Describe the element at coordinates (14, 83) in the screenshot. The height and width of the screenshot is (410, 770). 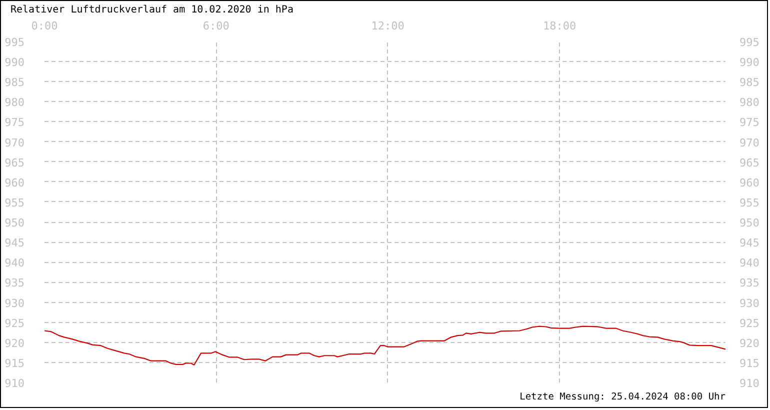
I see `y-tick-label: 985` at that location.